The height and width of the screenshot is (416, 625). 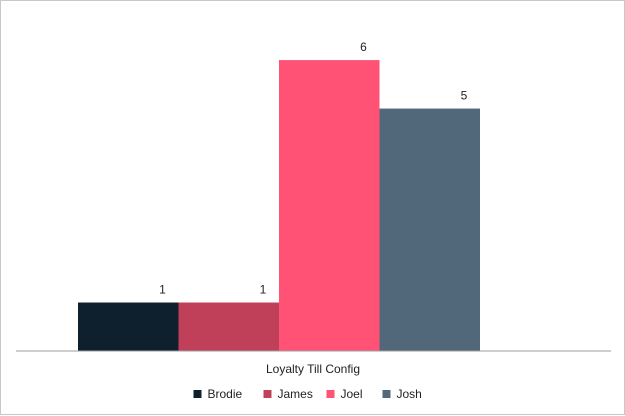 I want to click on legend-swatch-james, so click(x=267, y=394).